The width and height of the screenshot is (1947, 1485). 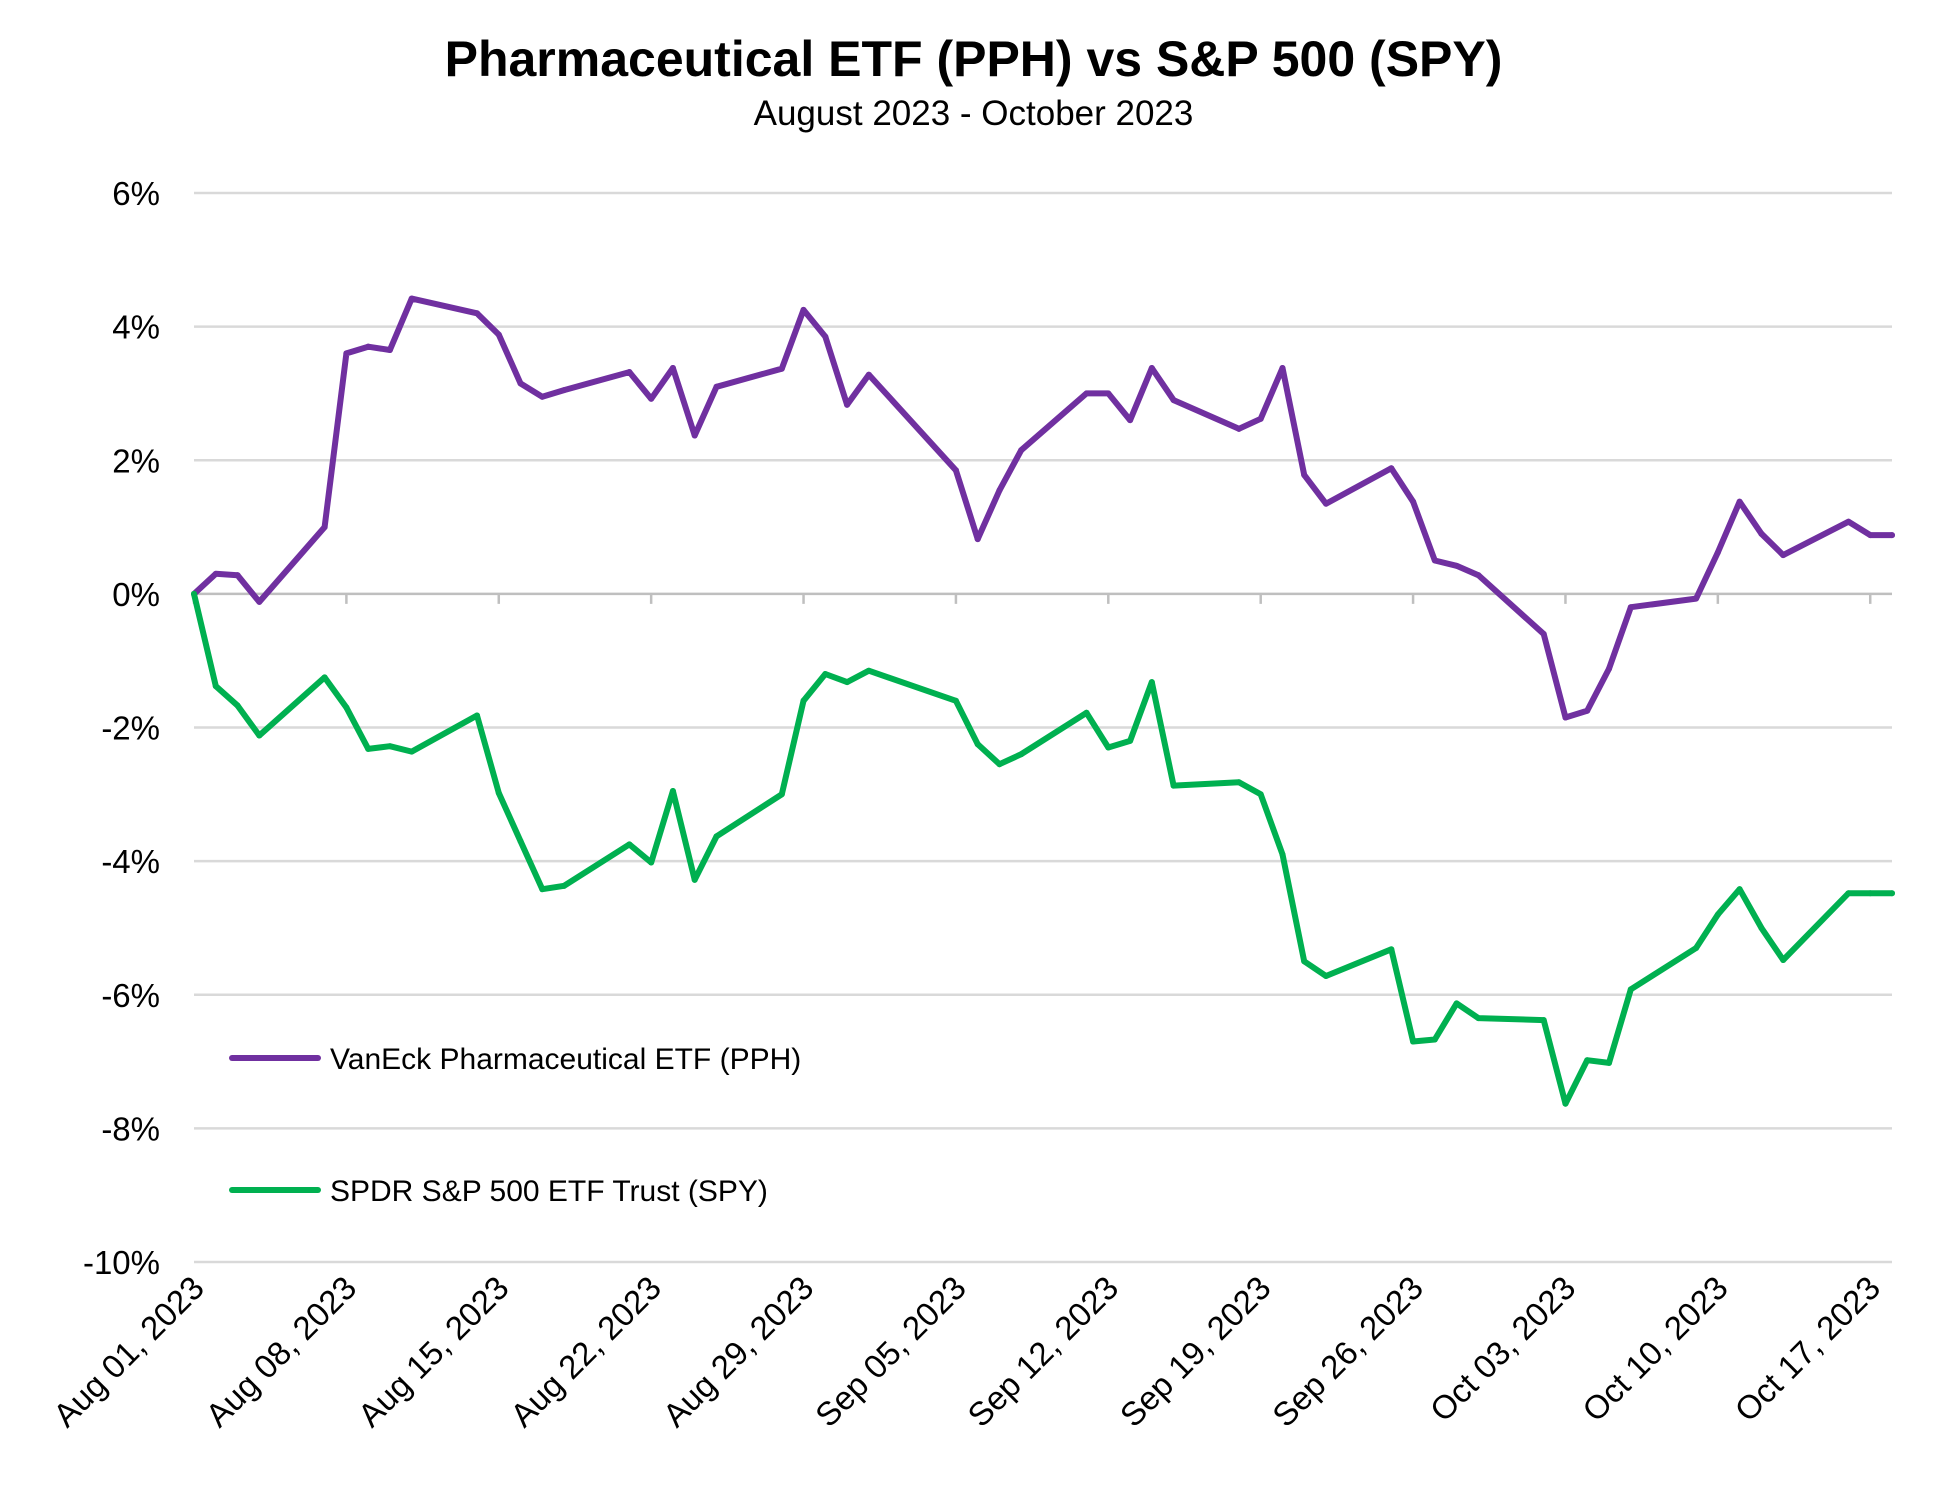 What do you see at coordinates (130, 728) in the screenshot?
I see `y-tick-label: -2%` at bounding box center [130, 728].